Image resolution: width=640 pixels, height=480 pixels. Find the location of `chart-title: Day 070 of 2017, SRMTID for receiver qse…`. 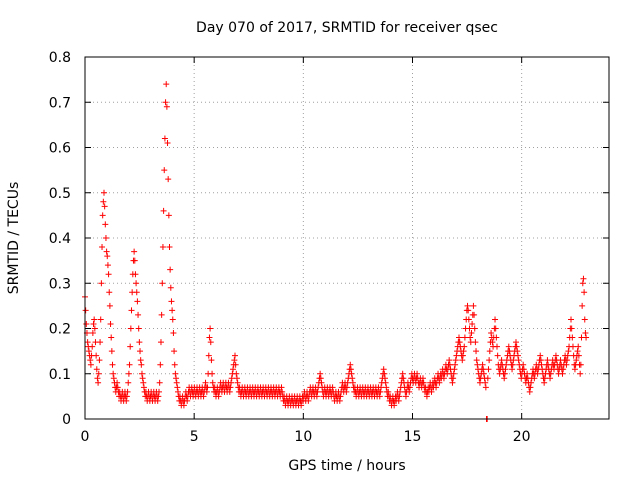

chart-title: Day 070 of 2017, SRMTID for receiver qse… is located at coordinates (347, 28).